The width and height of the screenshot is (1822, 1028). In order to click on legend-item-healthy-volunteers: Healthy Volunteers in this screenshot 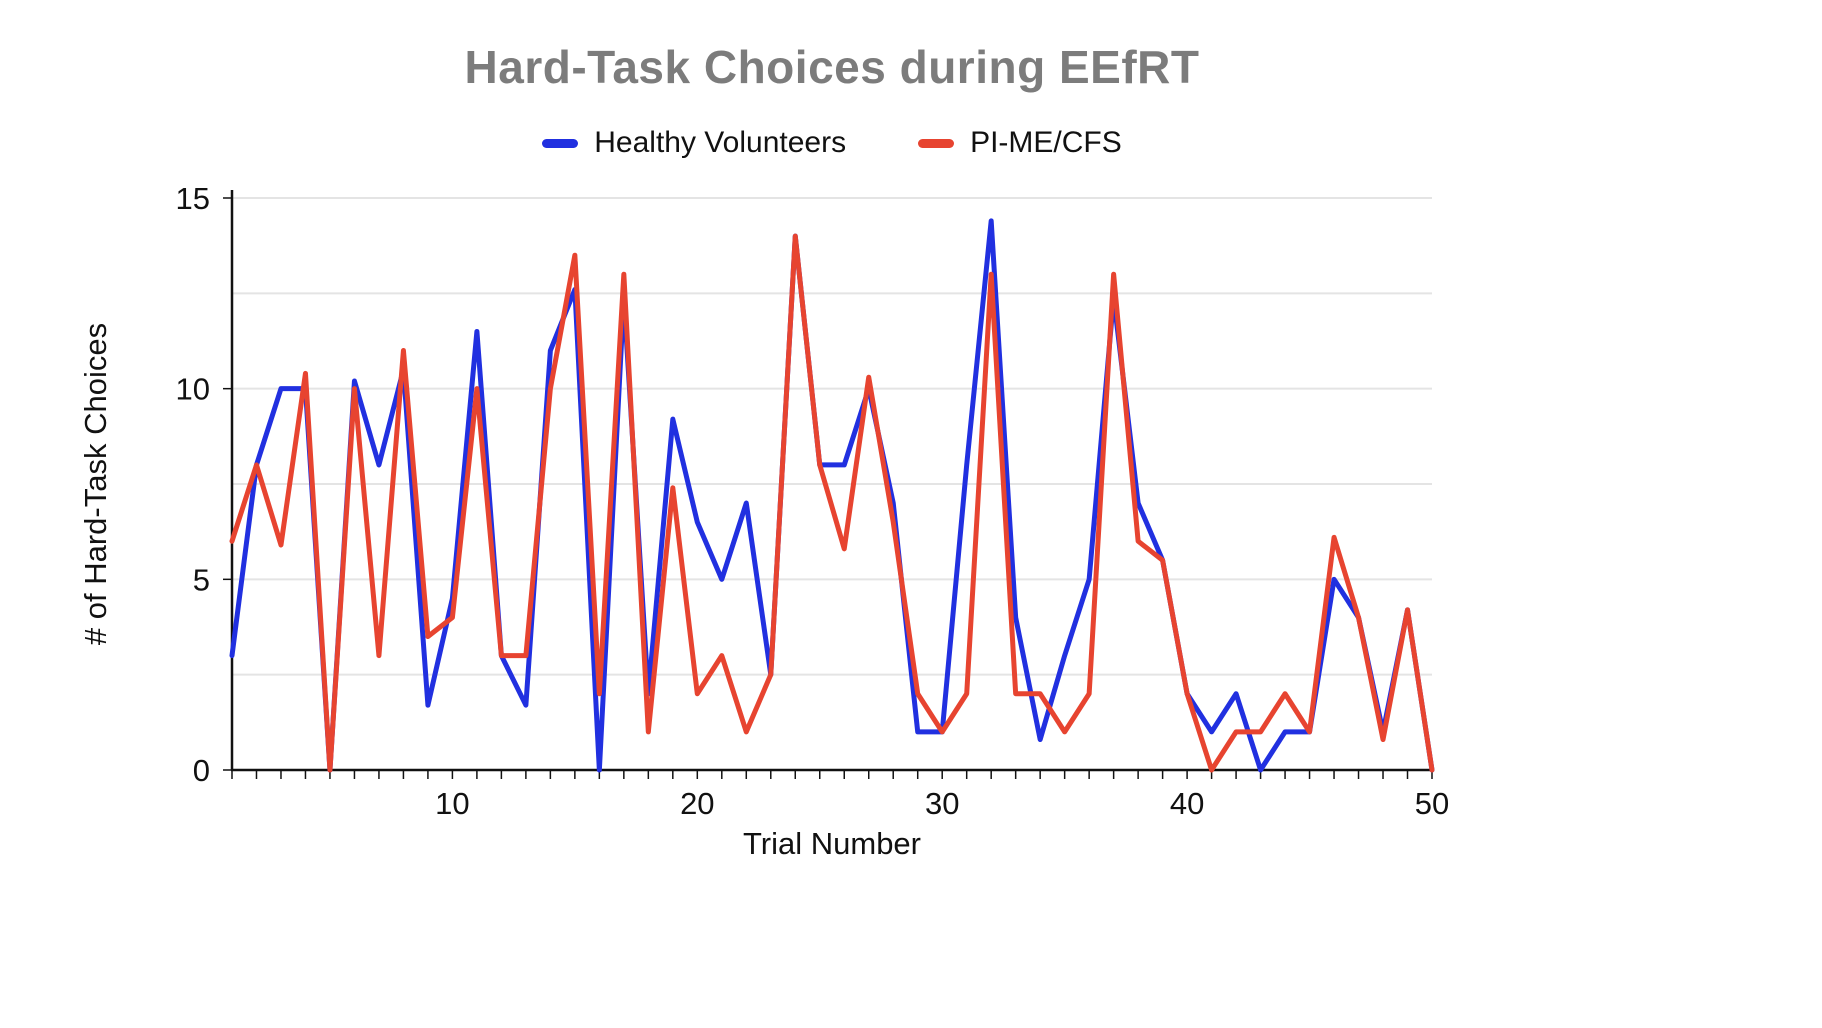, I will do `click(694, 143)`.